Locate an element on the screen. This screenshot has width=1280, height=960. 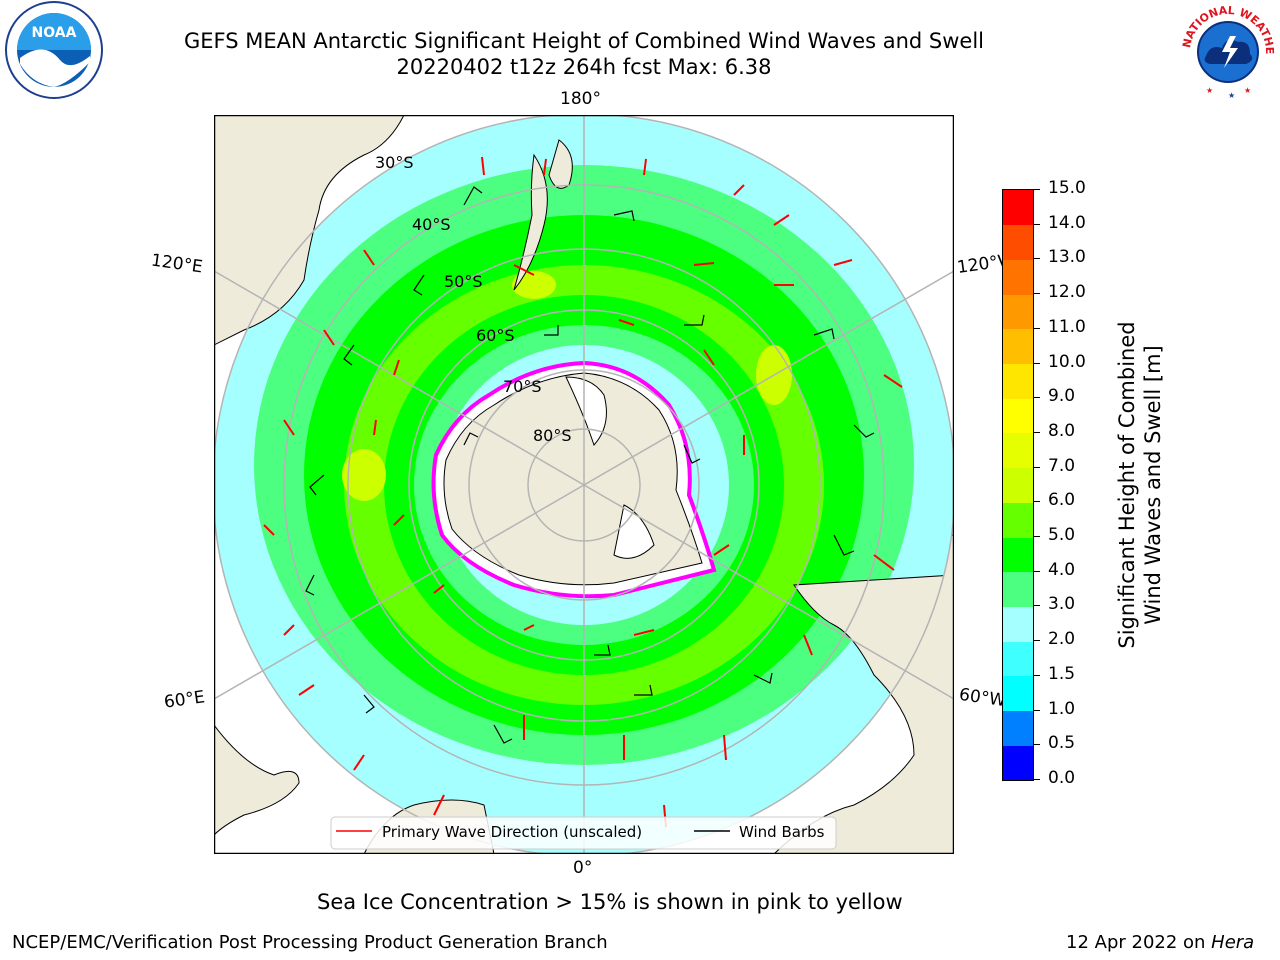
colorbar-tick-label: 1.5 is located at coordinates (1062, 673).